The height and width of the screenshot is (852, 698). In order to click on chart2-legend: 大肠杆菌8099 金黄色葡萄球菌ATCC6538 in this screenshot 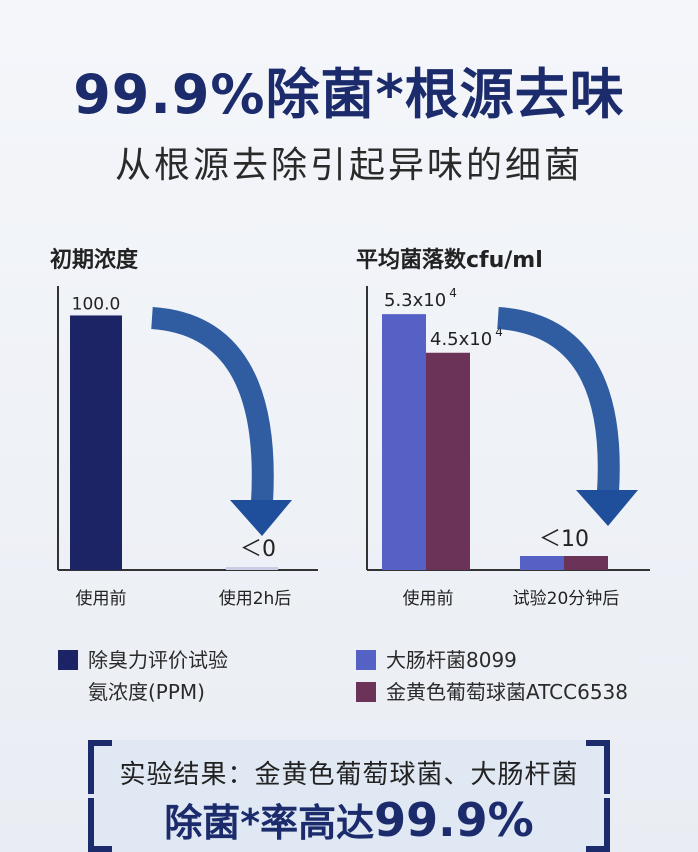, I will do `click(492, 676)`.